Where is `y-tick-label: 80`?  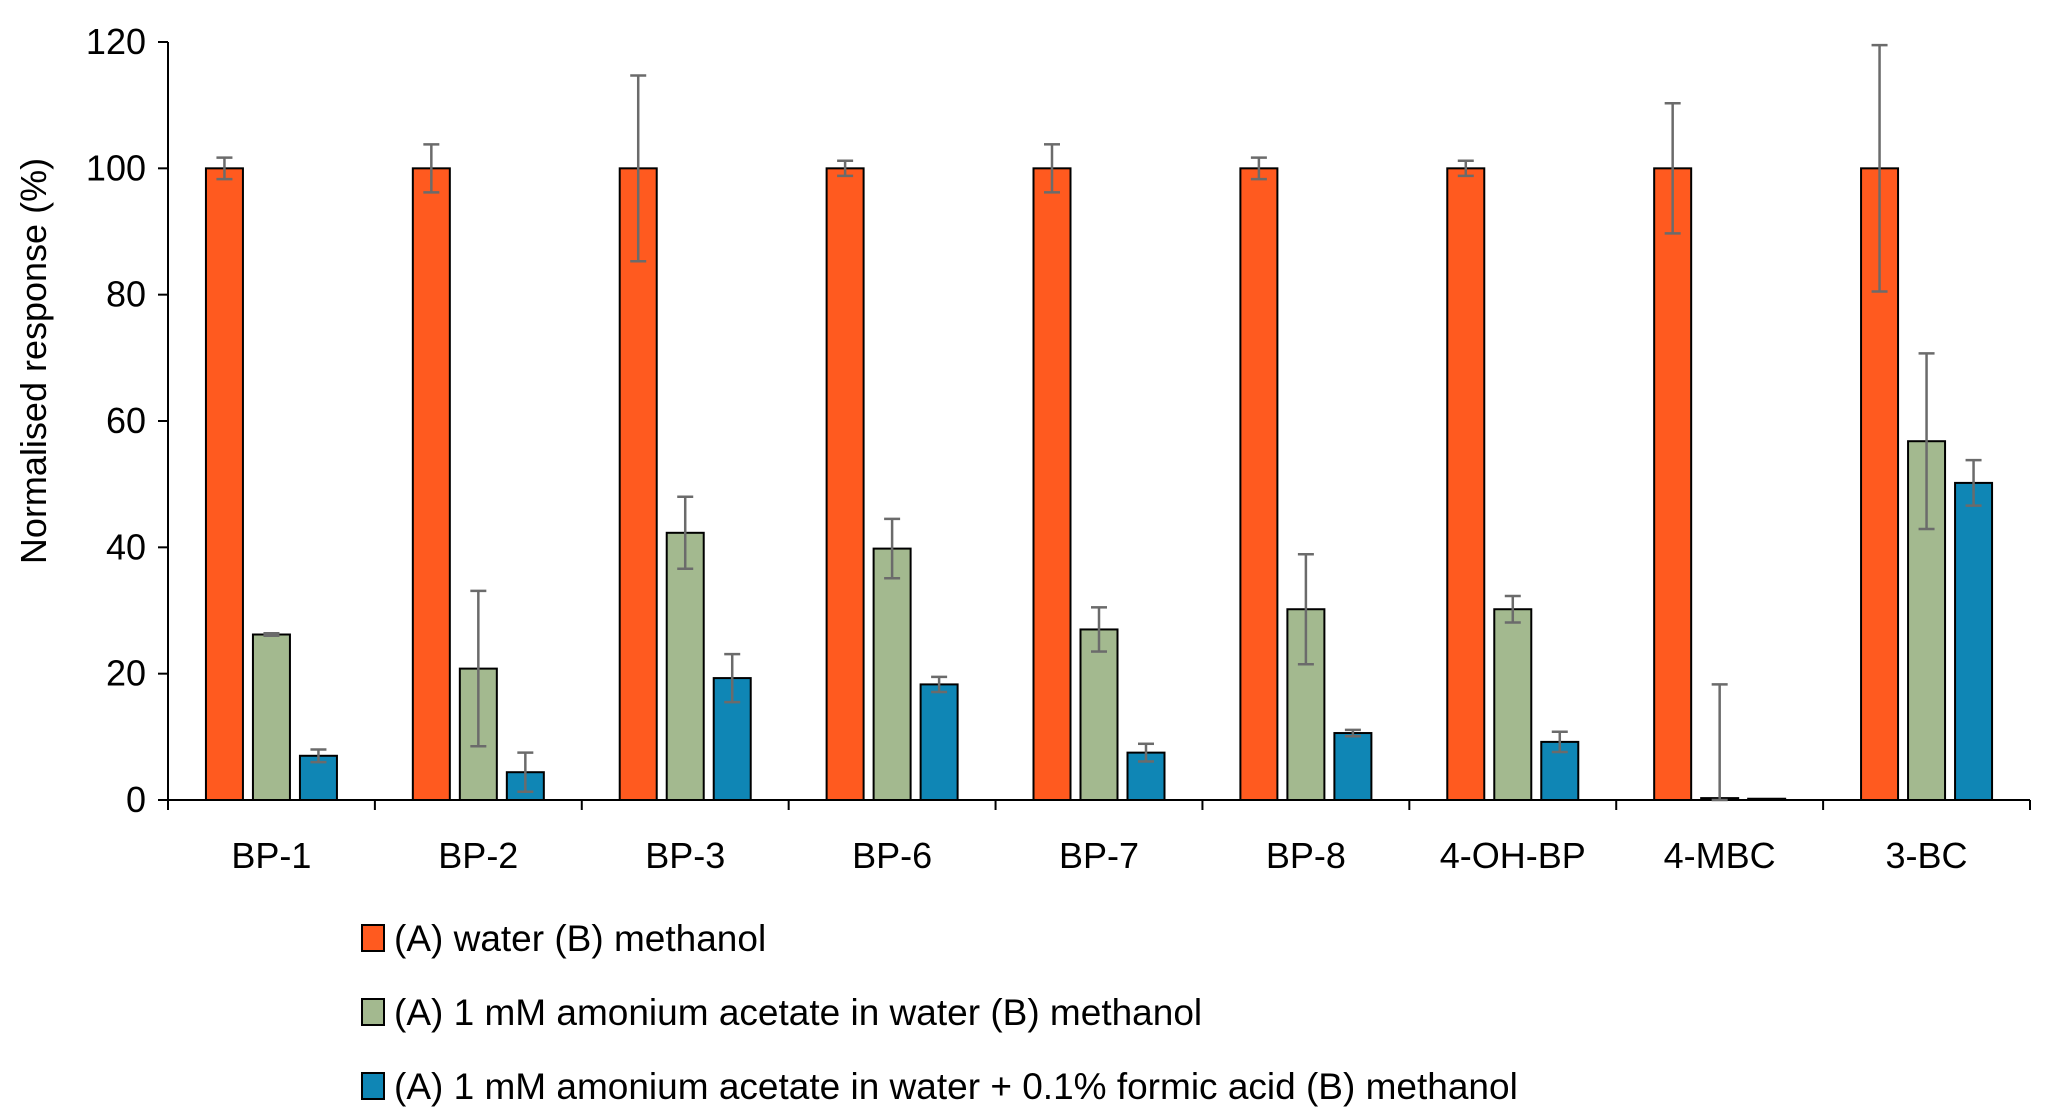 y-tick-label: 80 is located at coordinates (126, 294).